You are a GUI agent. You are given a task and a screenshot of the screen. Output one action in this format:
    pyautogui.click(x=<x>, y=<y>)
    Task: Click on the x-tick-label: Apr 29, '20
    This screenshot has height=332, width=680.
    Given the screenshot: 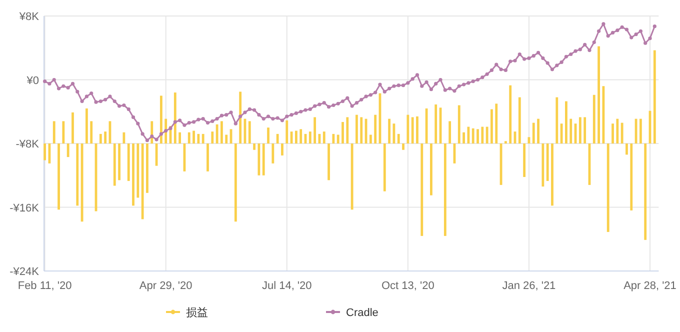 What is the action you would take?
    pyautogui.click(x=165, y=286)
    